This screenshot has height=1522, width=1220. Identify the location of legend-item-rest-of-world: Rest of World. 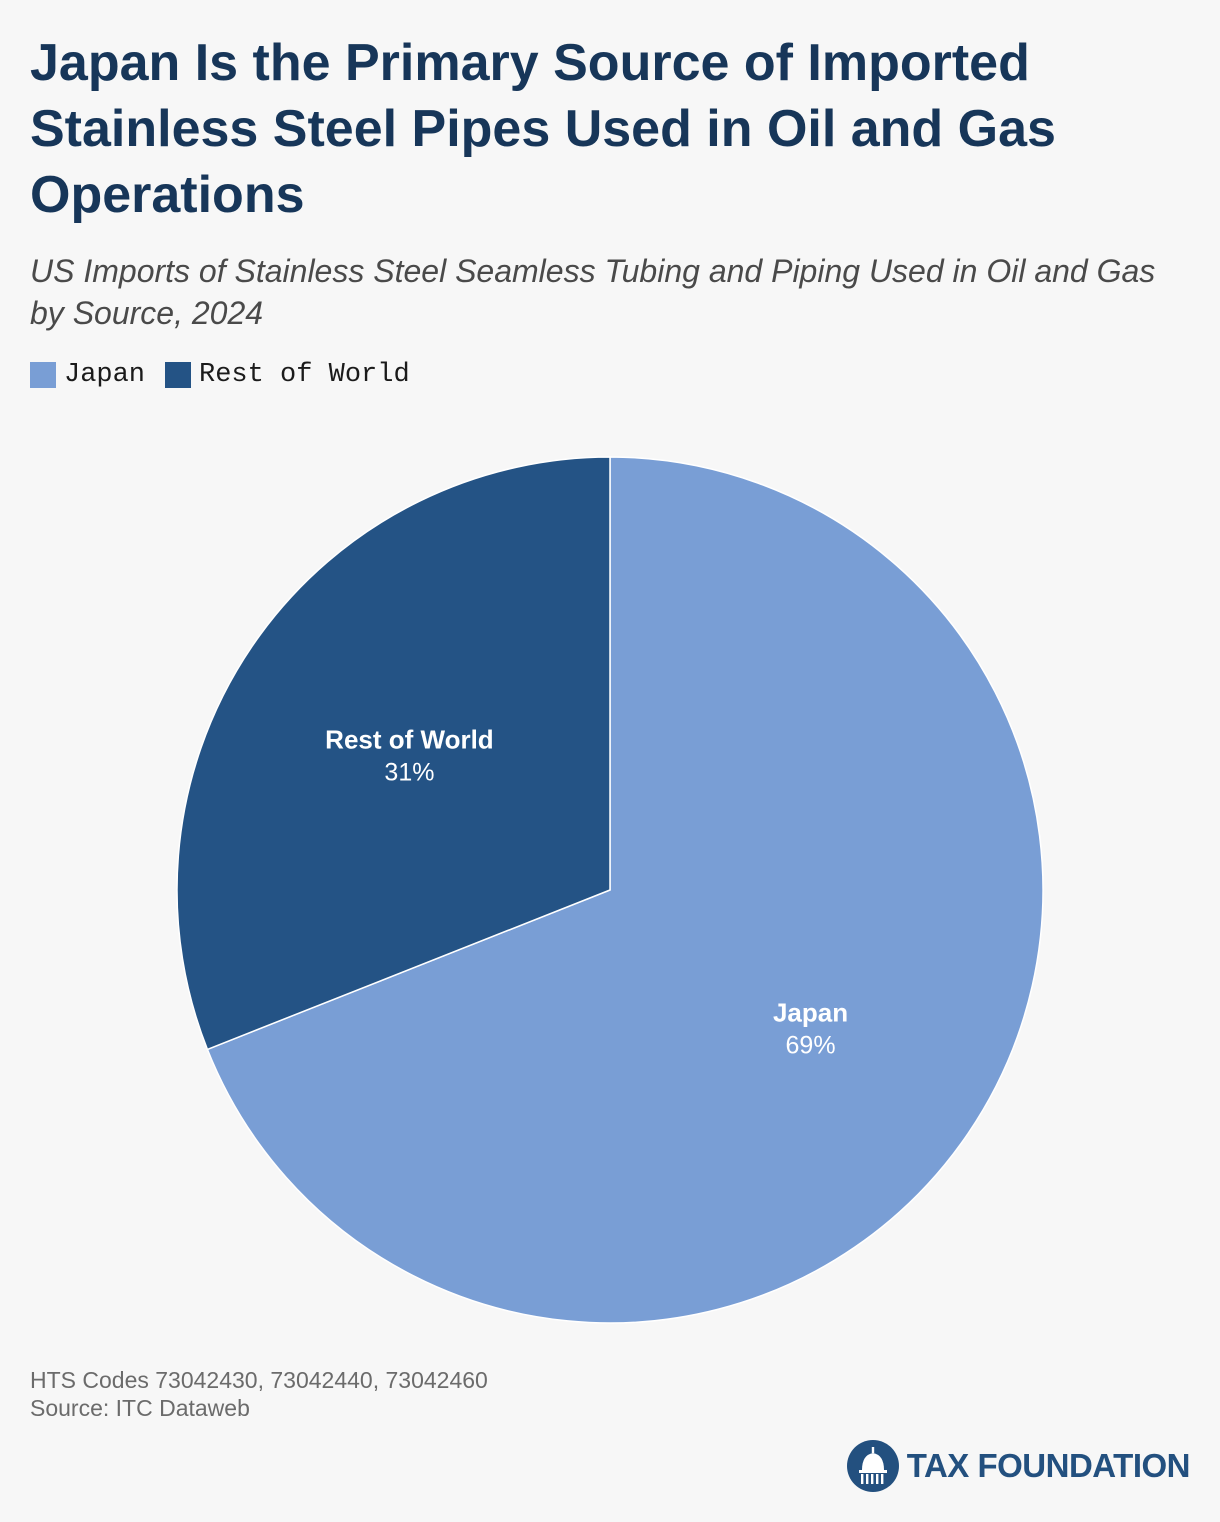
(287, 375).